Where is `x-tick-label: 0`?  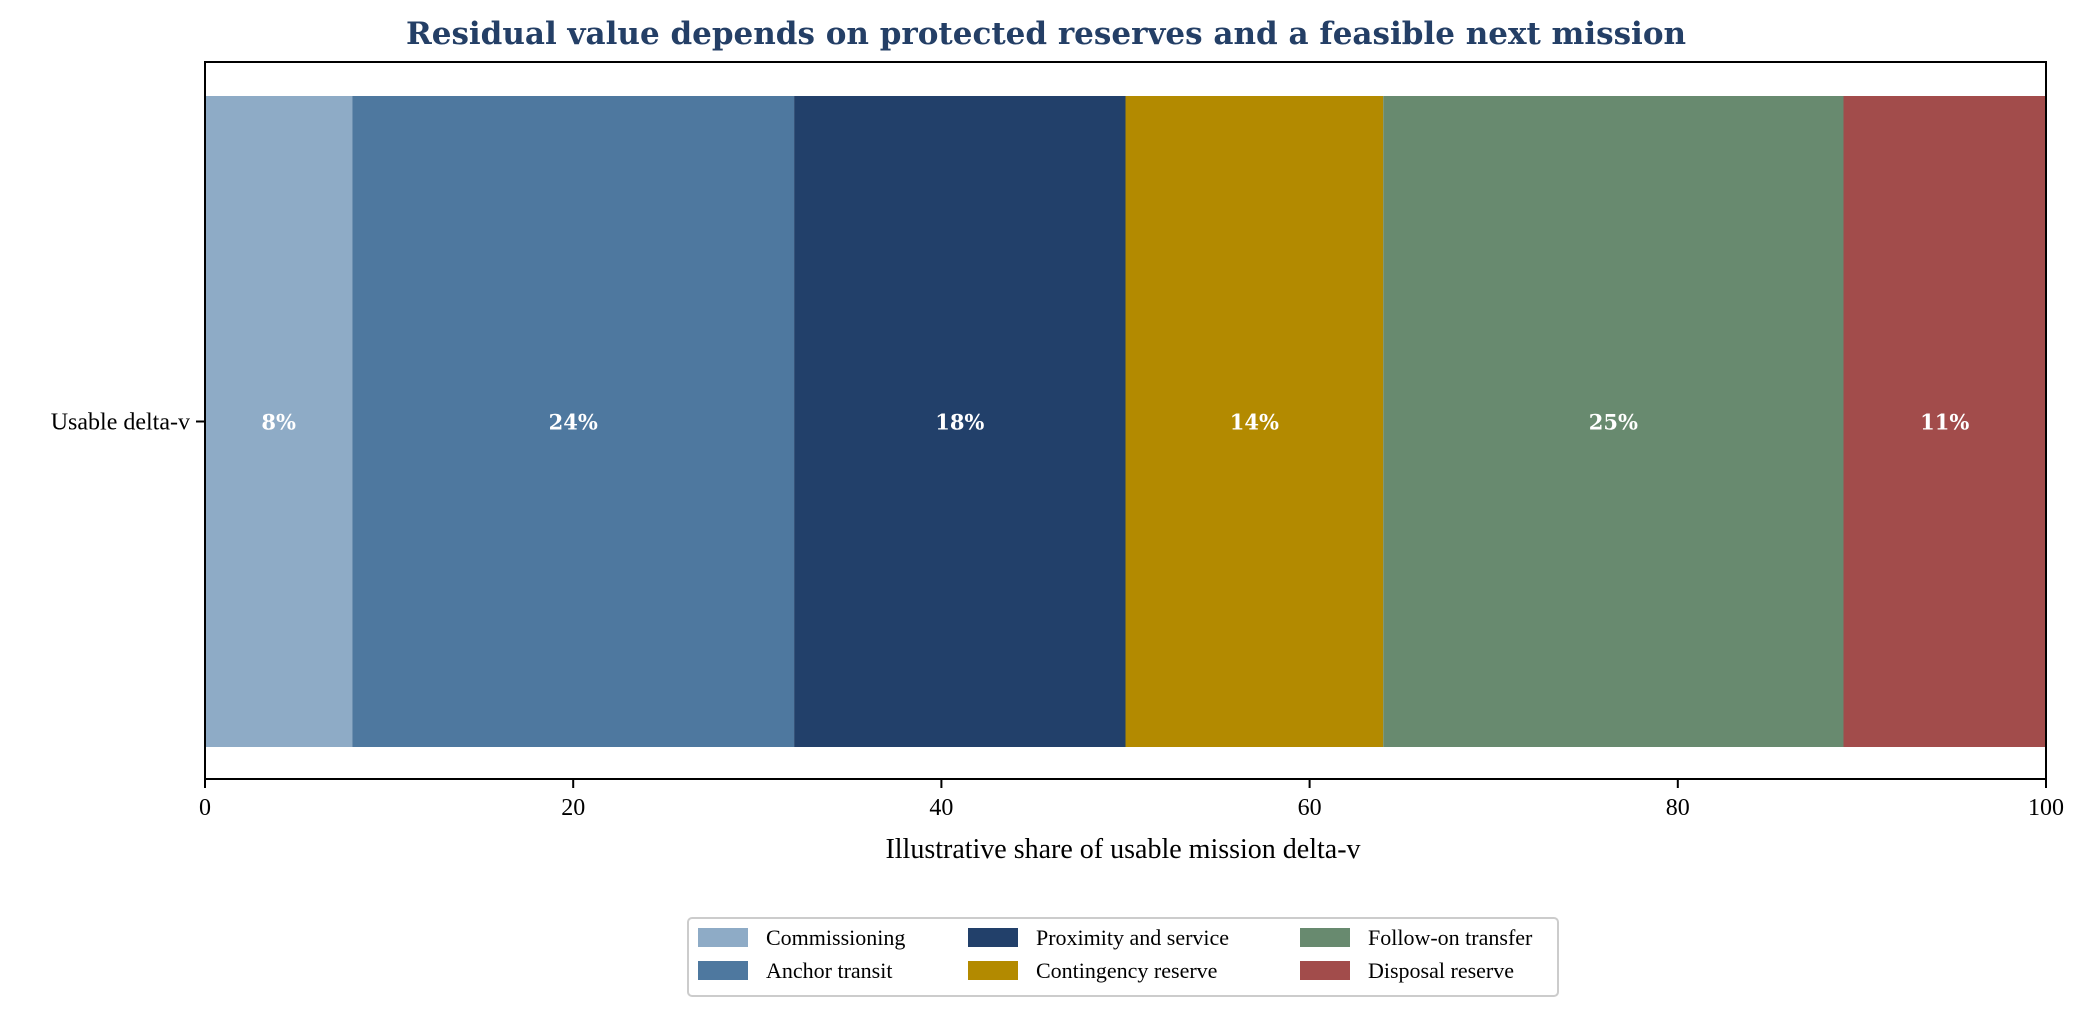
x-tick-label: 0 is located at coordinates (205, 808).